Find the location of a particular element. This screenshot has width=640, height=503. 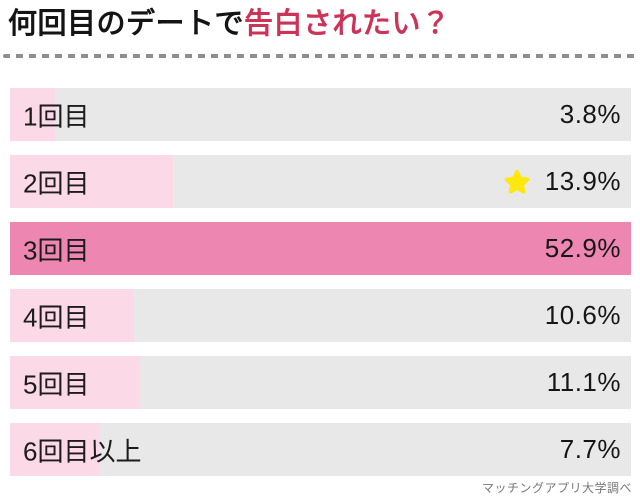

bar-row: 5回目 11.1% is located at coordinates (320, 382).